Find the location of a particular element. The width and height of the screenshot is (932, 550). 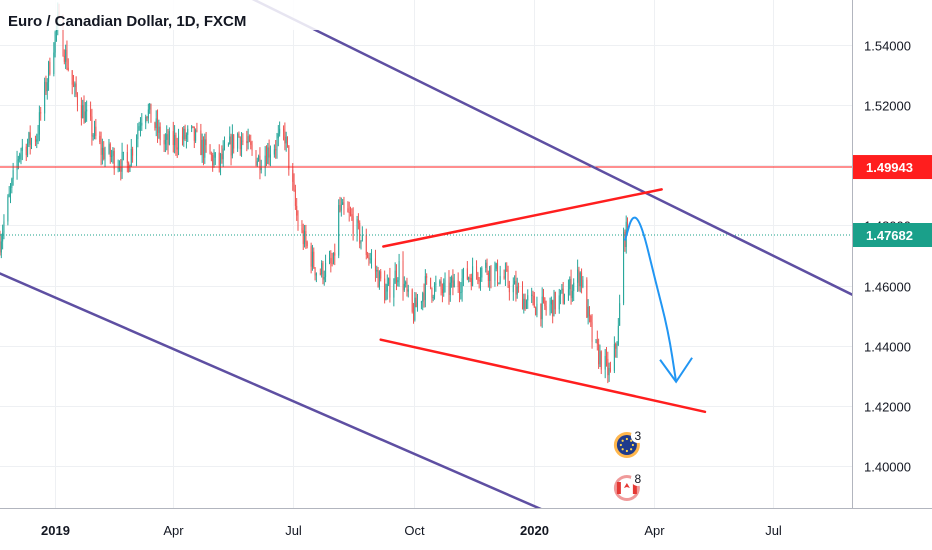

event-count-badge is located at coordinates (637, 436).